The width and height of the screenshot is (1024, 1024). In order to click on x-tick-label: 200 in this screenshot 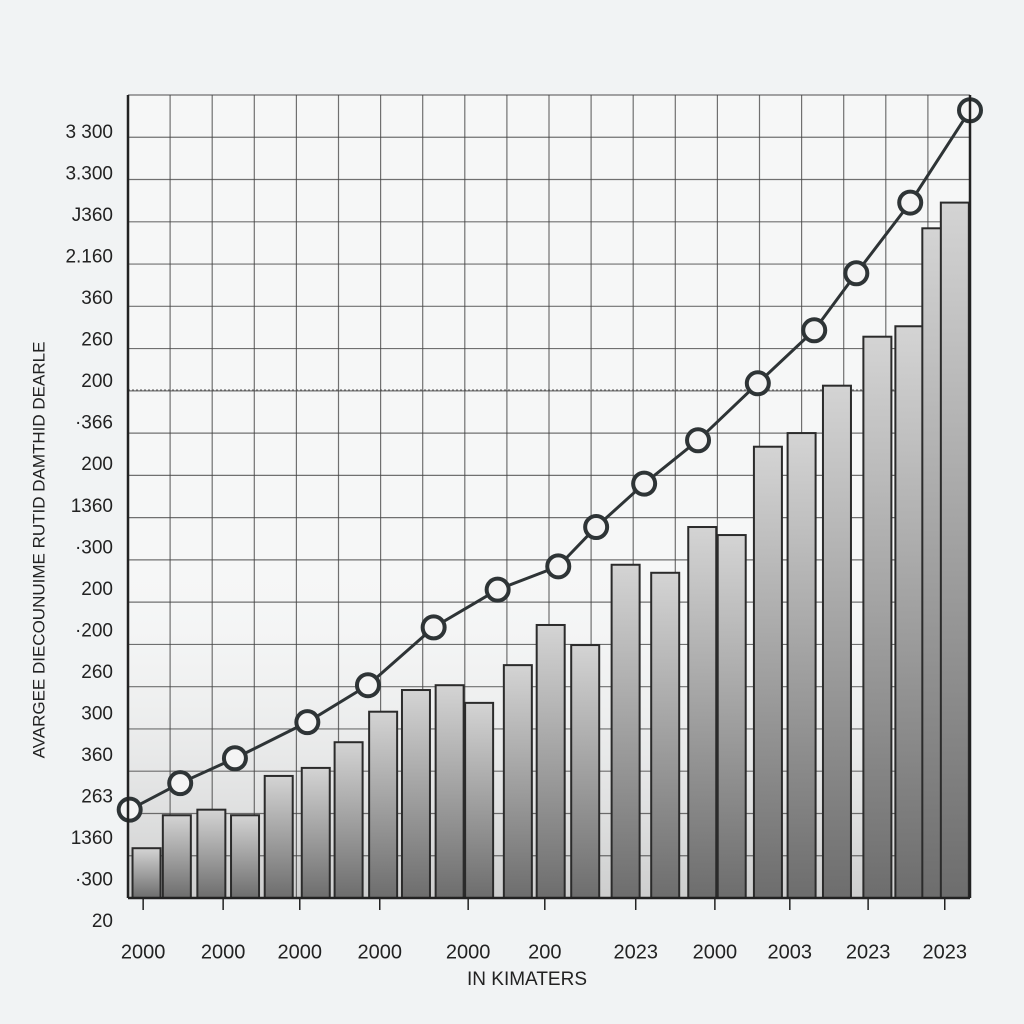, I will do `click(544, 952)`.